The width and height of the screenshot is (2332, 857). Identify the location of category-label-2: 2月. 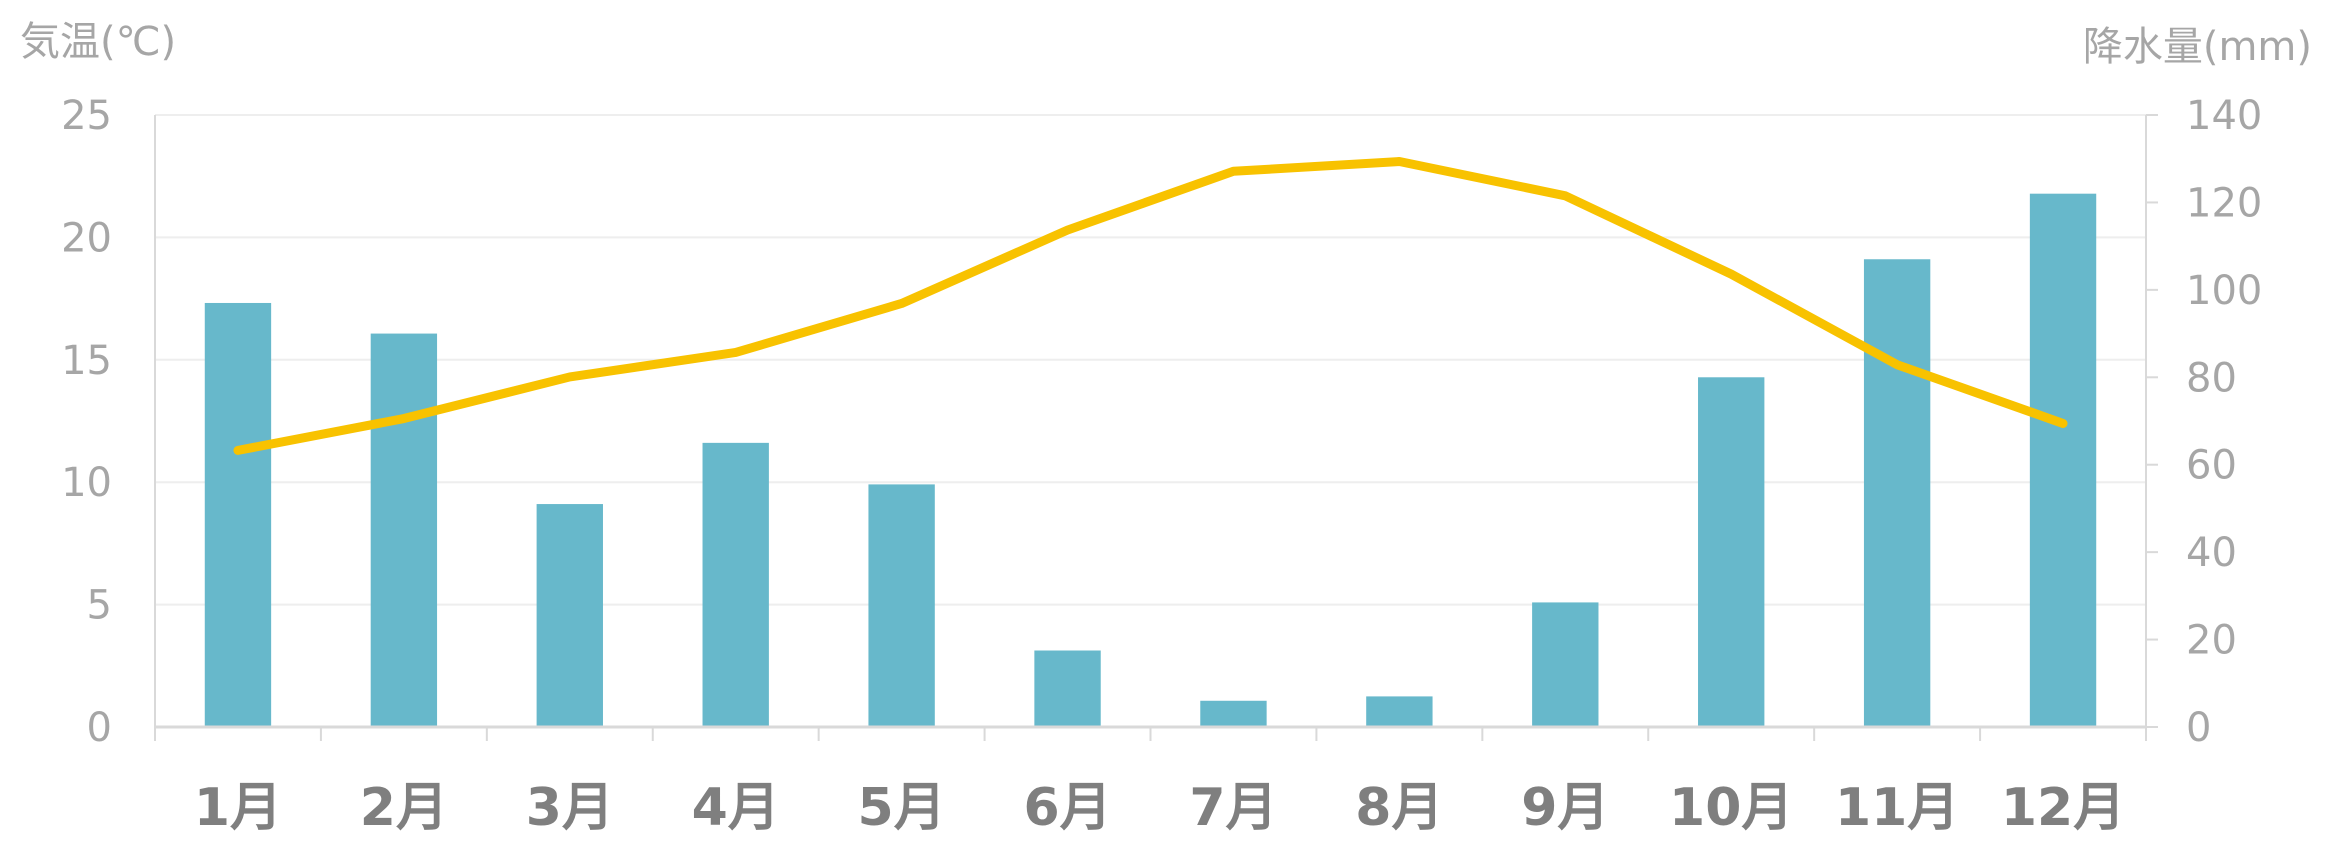
(404, 808).